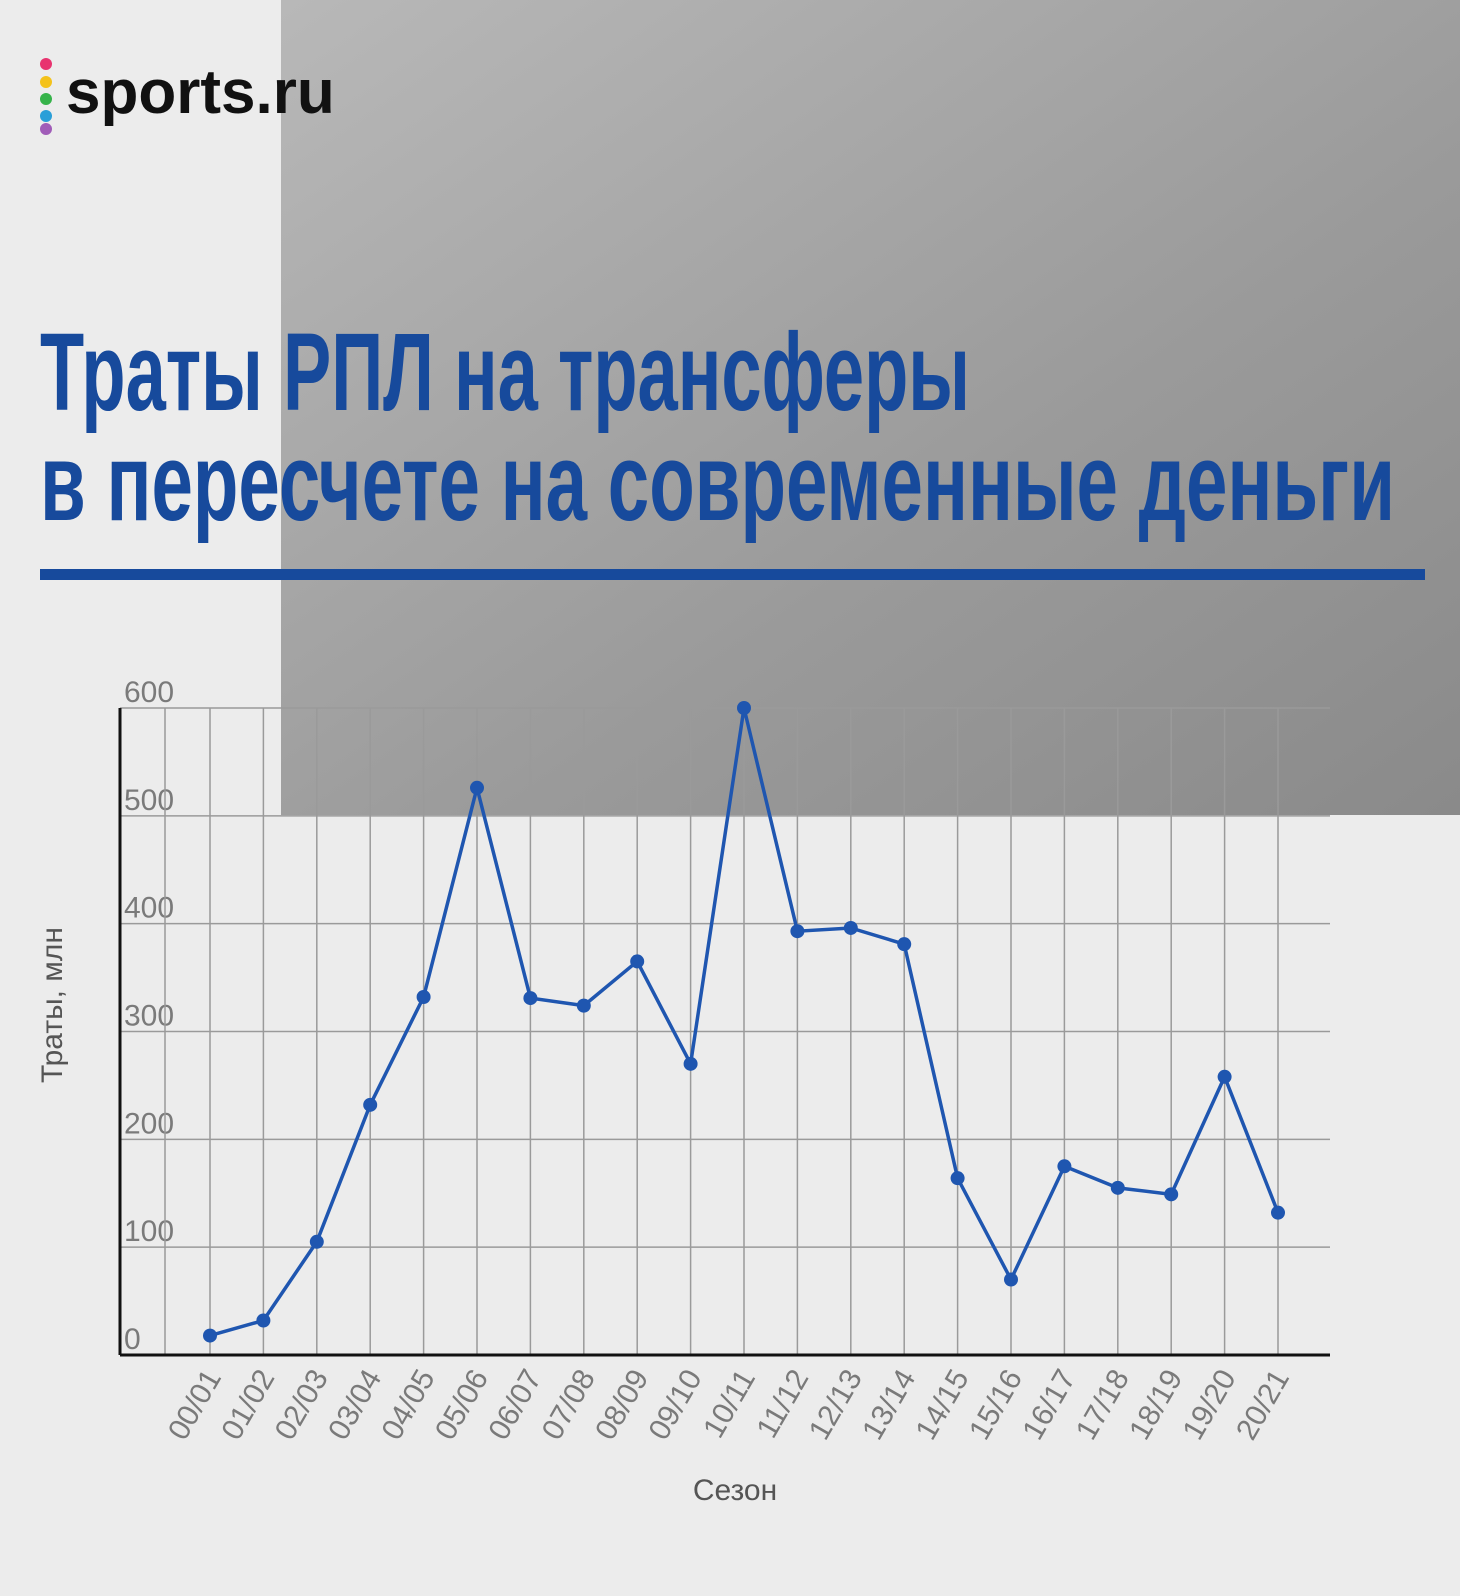 The height and width of the screenshot is (1596, 1460). Describe the element at coordinates (735, 1490) in the screenshot. I see `x-axis-label: Сезон` at that location.